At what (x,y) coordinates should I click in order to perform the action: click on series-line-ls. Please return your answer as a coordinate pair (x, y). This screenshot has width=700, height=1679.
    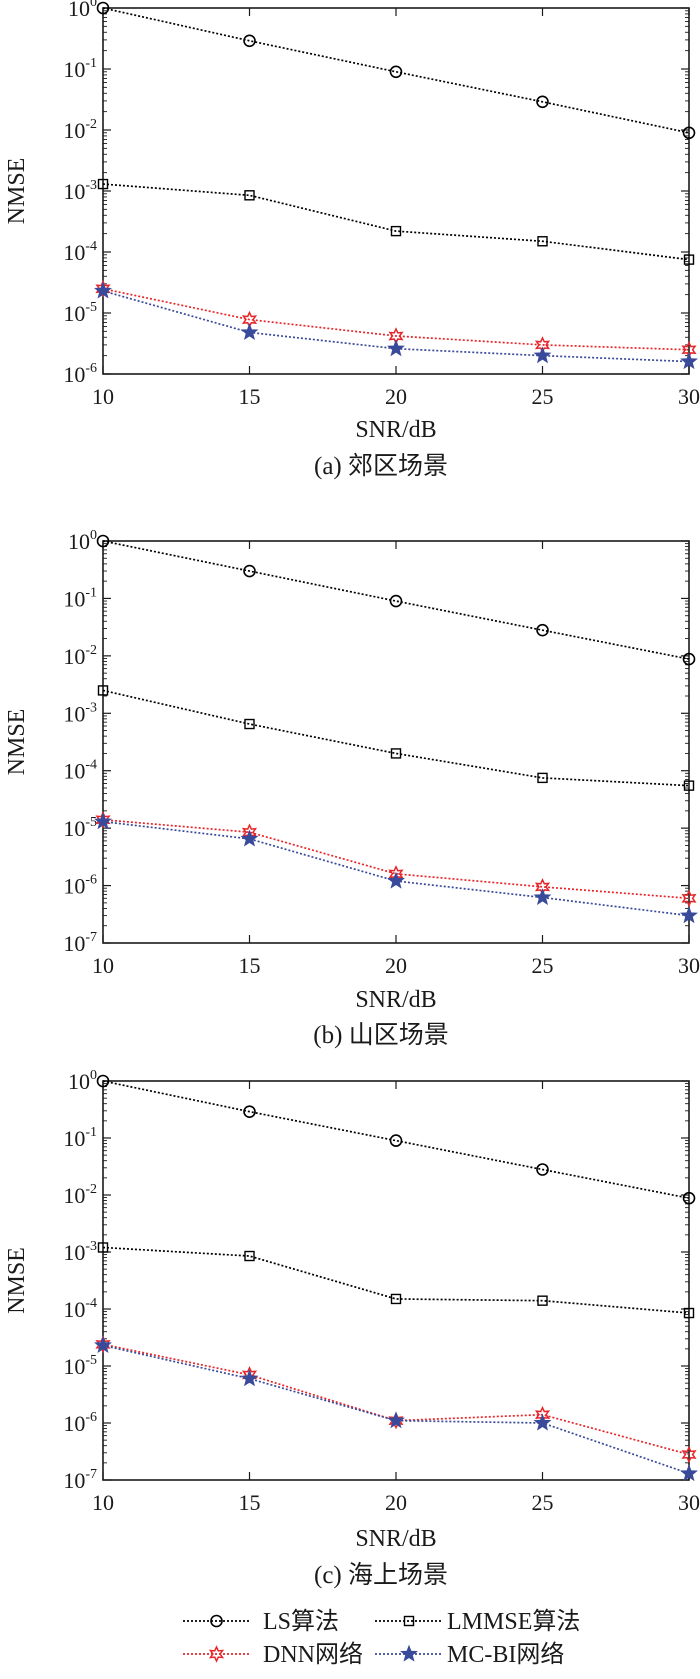
    Looking at the image, I should click on (396, 70).